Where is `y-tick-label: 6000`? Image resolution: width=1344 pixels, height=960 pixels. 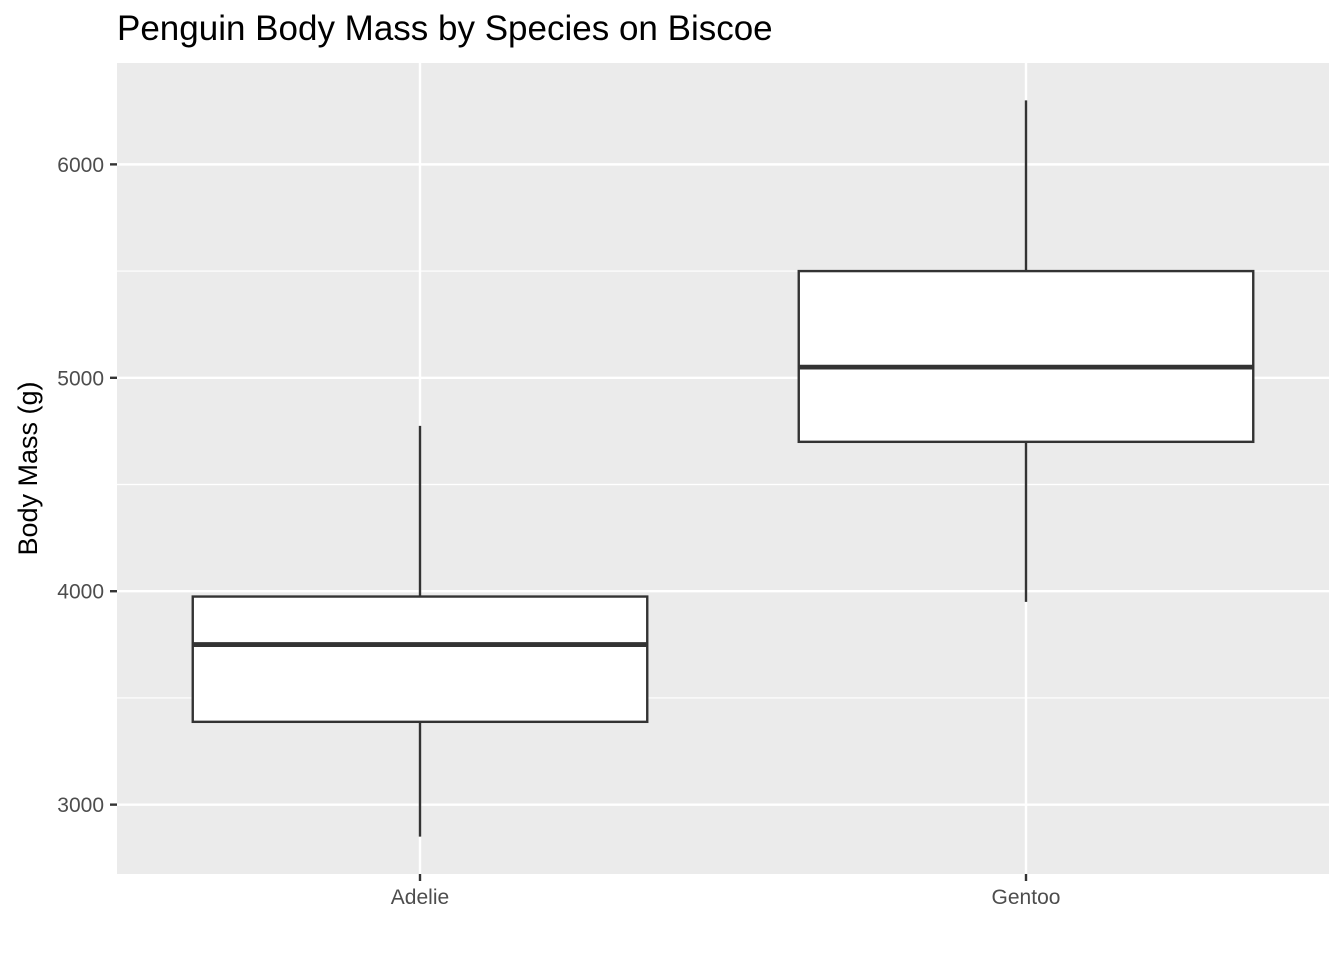
y-tick-label: 6000 is located at coordinates (80, 165).